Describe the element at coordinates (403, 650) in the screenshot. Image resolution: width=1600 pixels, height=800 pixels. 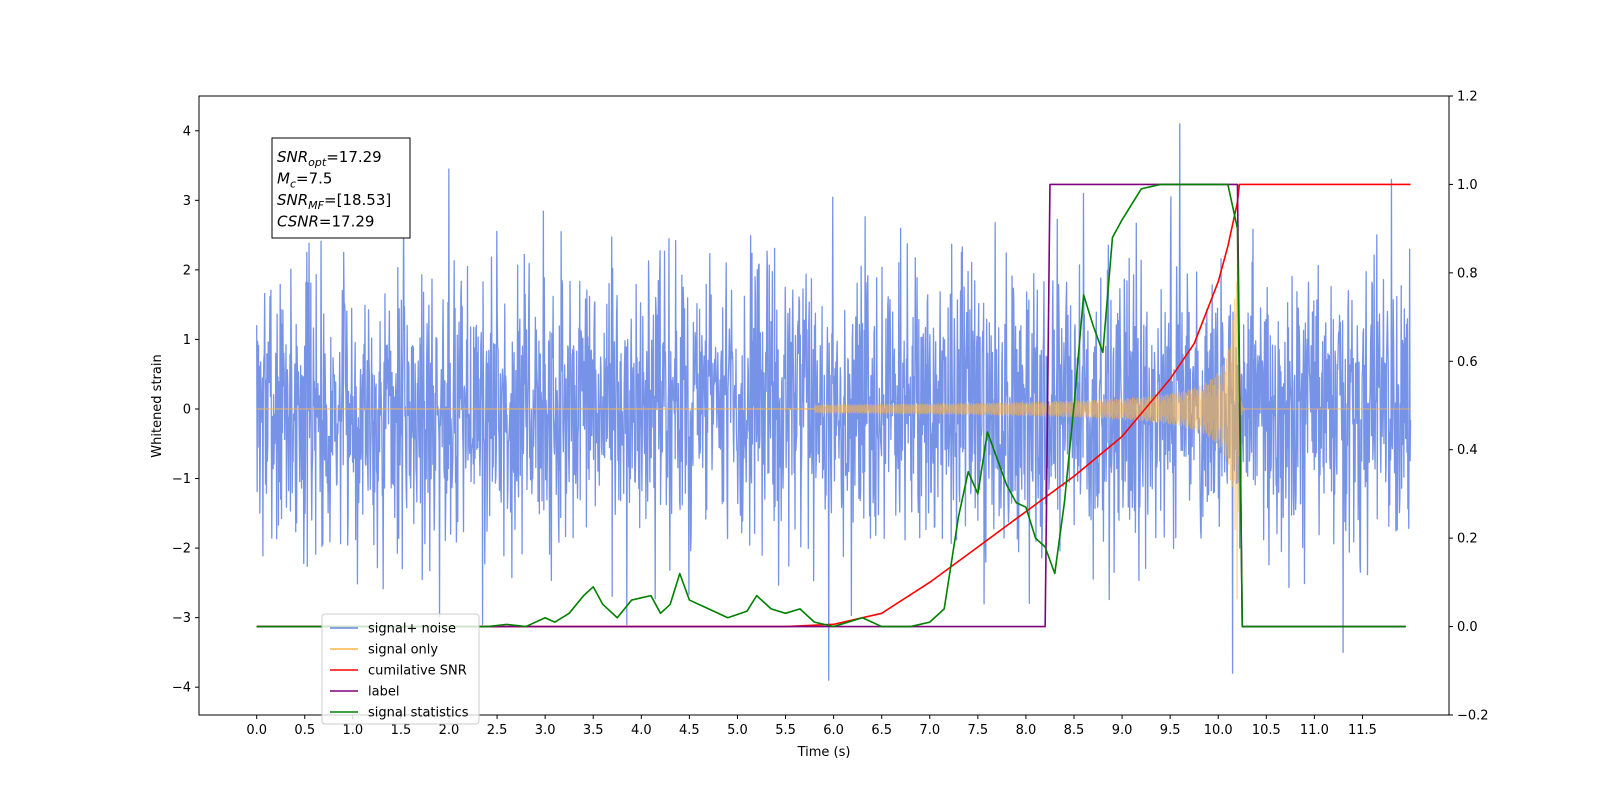
I see `legend-label-signal-only: signal only` at that location.